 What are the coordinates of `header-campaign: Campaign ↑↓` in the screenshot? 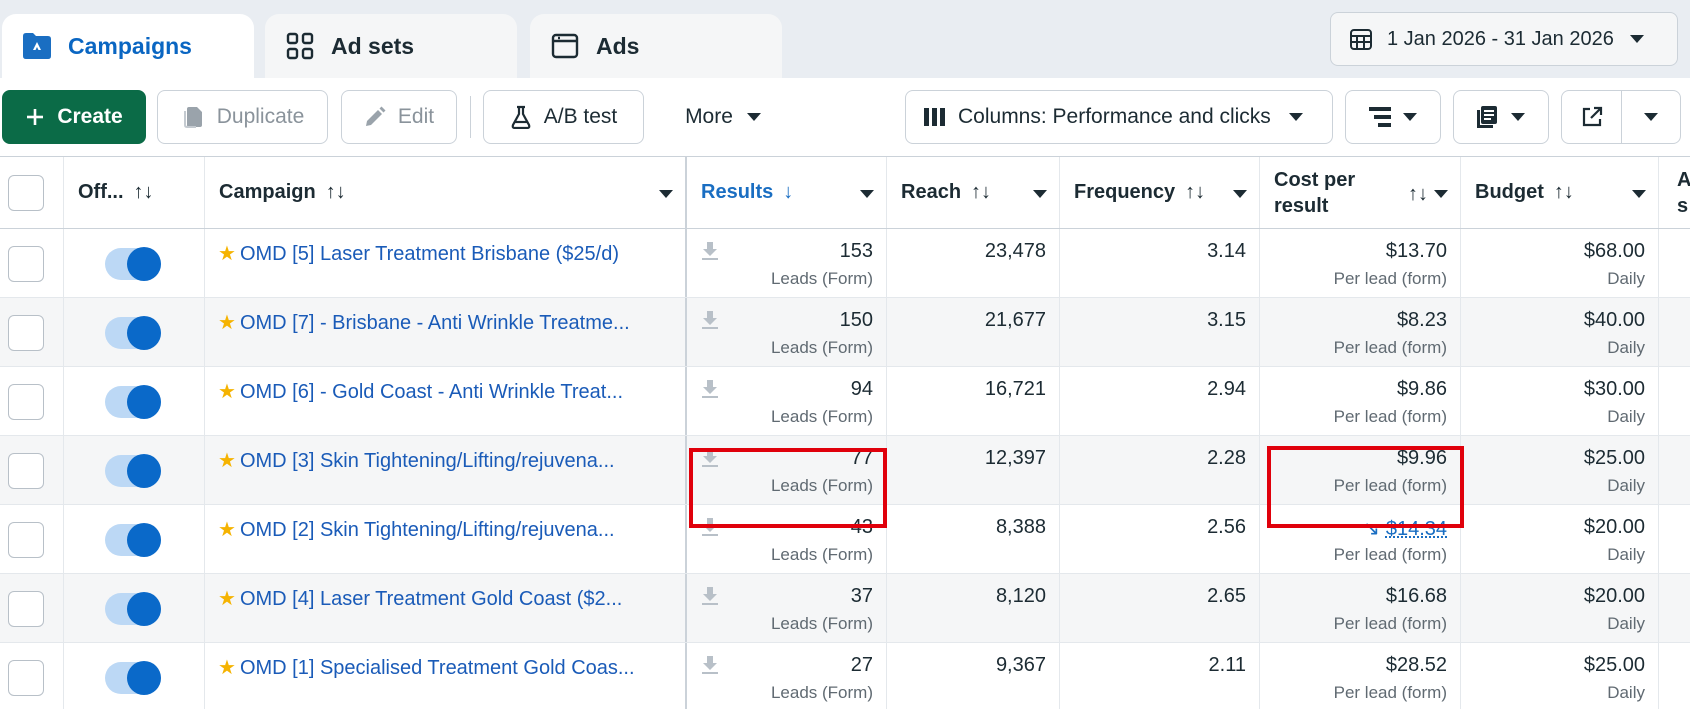 It's located at (446, 192).